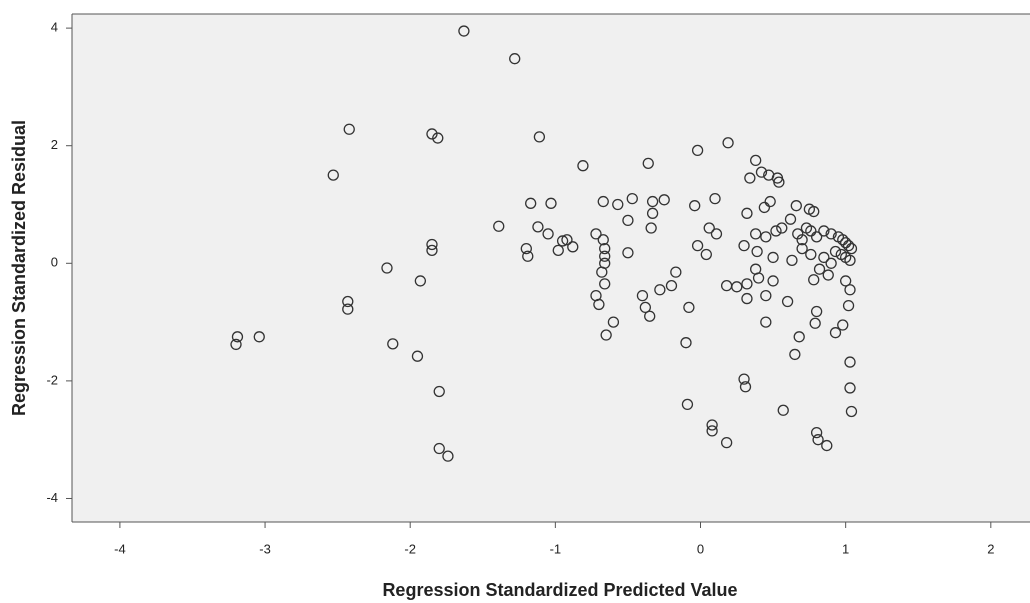 The height and width of the screenshot is (603, 1030). I want to click on x-tick-label: 2, so click(990, 548).